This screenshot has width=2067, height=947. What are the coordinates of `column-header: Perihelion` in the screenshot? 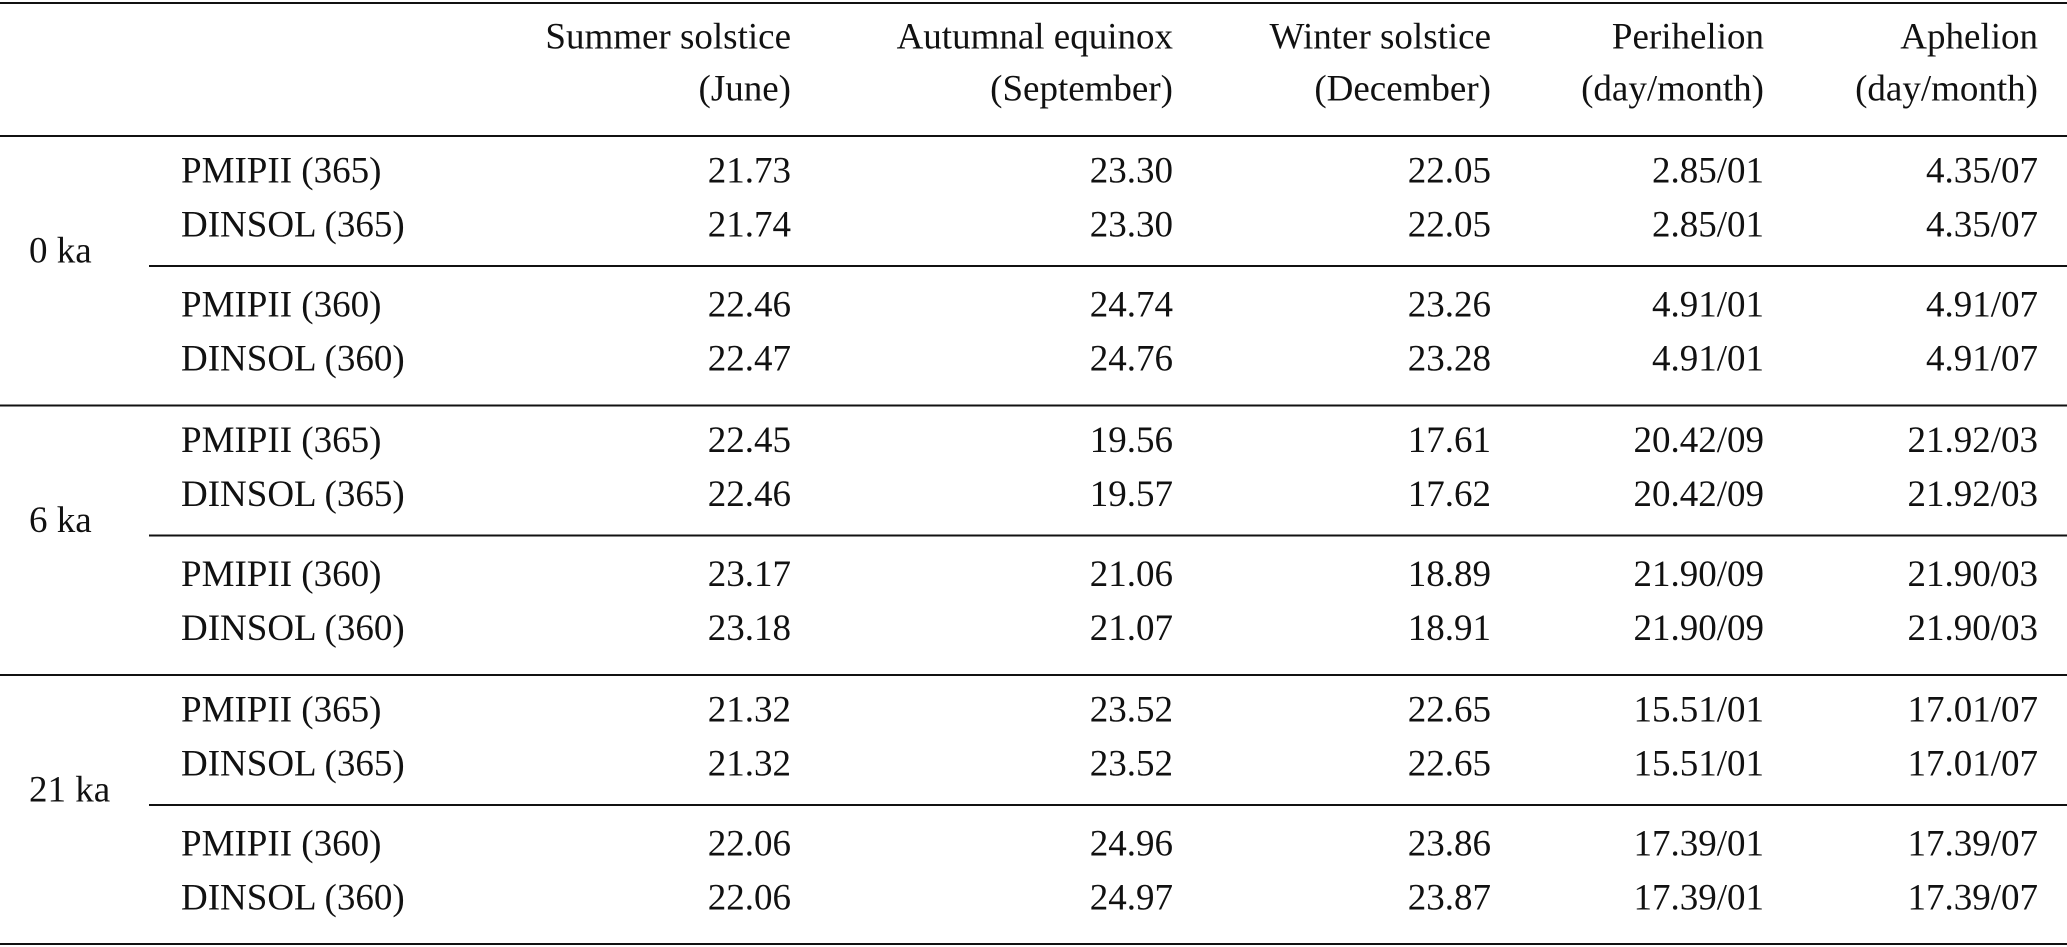 It's located at (1688, 36).